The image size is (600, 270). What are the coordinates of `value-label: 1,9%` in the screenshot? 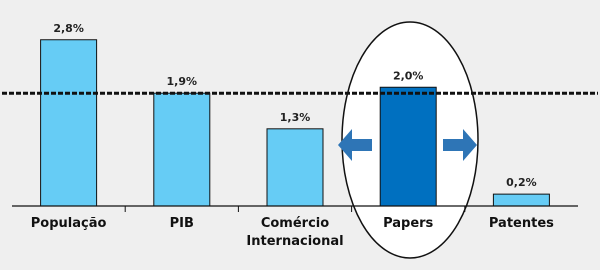 It's located at (182, 81).